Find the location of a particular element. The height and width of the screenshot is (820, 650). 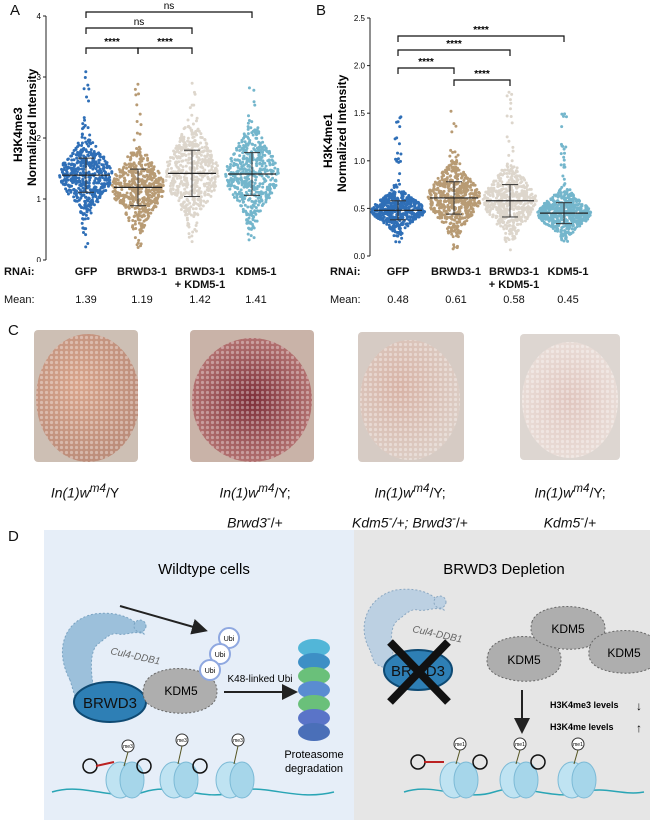

chart-a-ylabel-2: Normalized Intensity is located at coordinates (32, 127).